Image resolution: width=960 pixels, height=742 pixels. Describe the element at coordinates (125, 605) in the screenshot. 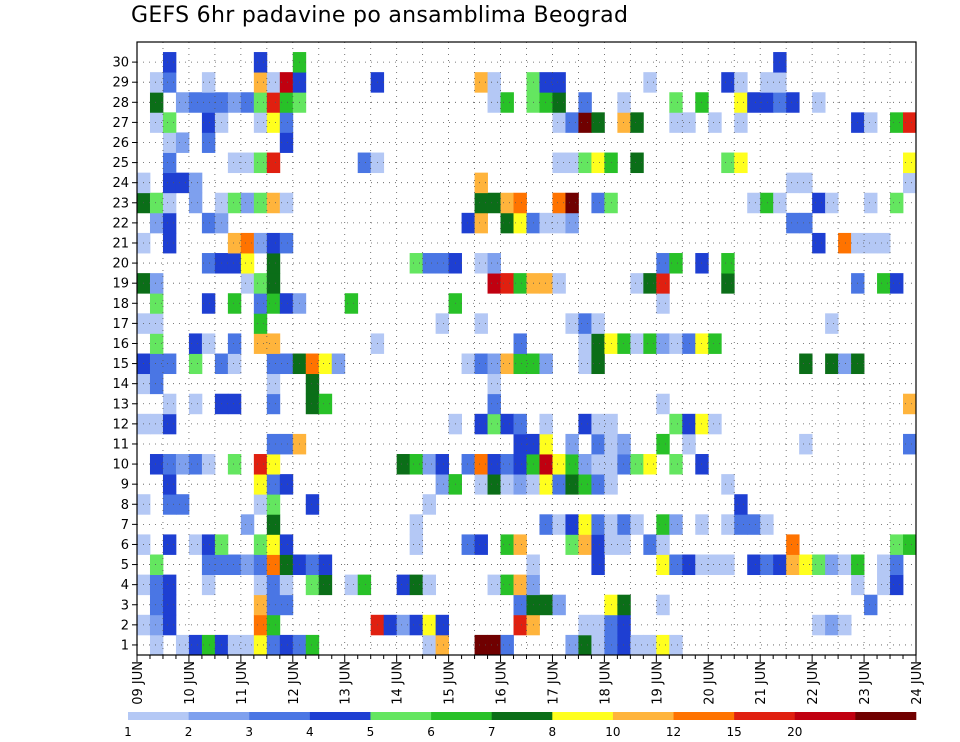

I see `y-tick-label: 3` at that location.